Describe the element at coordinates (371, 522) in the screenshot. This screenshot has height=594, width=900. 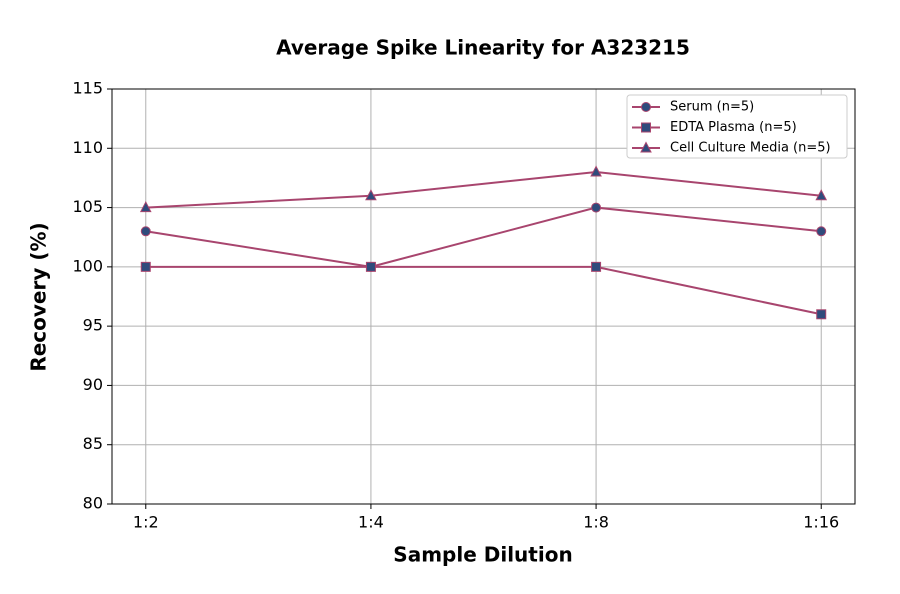
I see `x-tick-label: 1:4` at that location.